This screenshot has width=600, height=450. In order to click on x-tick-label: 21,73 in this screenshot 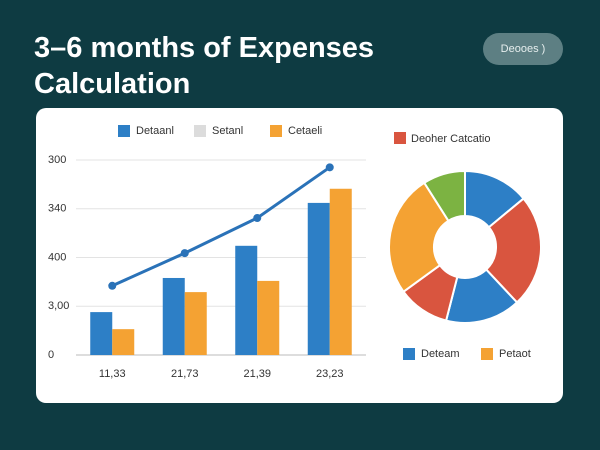, I will do `click(185, 374)`.